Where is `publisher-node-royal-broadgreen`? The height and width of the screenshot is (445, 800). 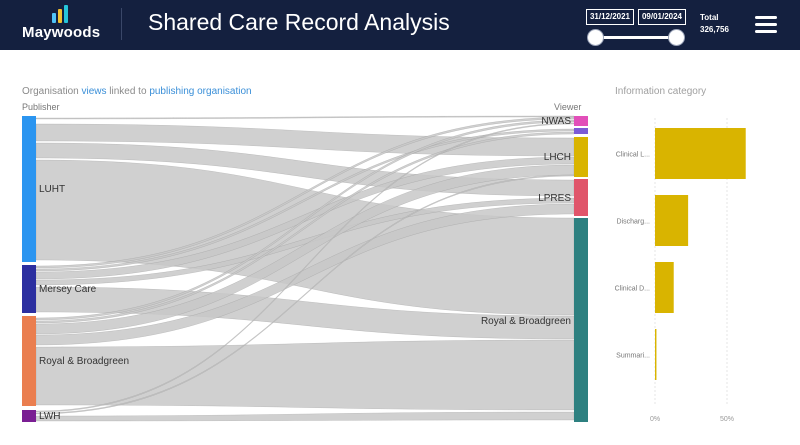
publisher-node-royal-broadgreen is located at coordinates (29, 361).